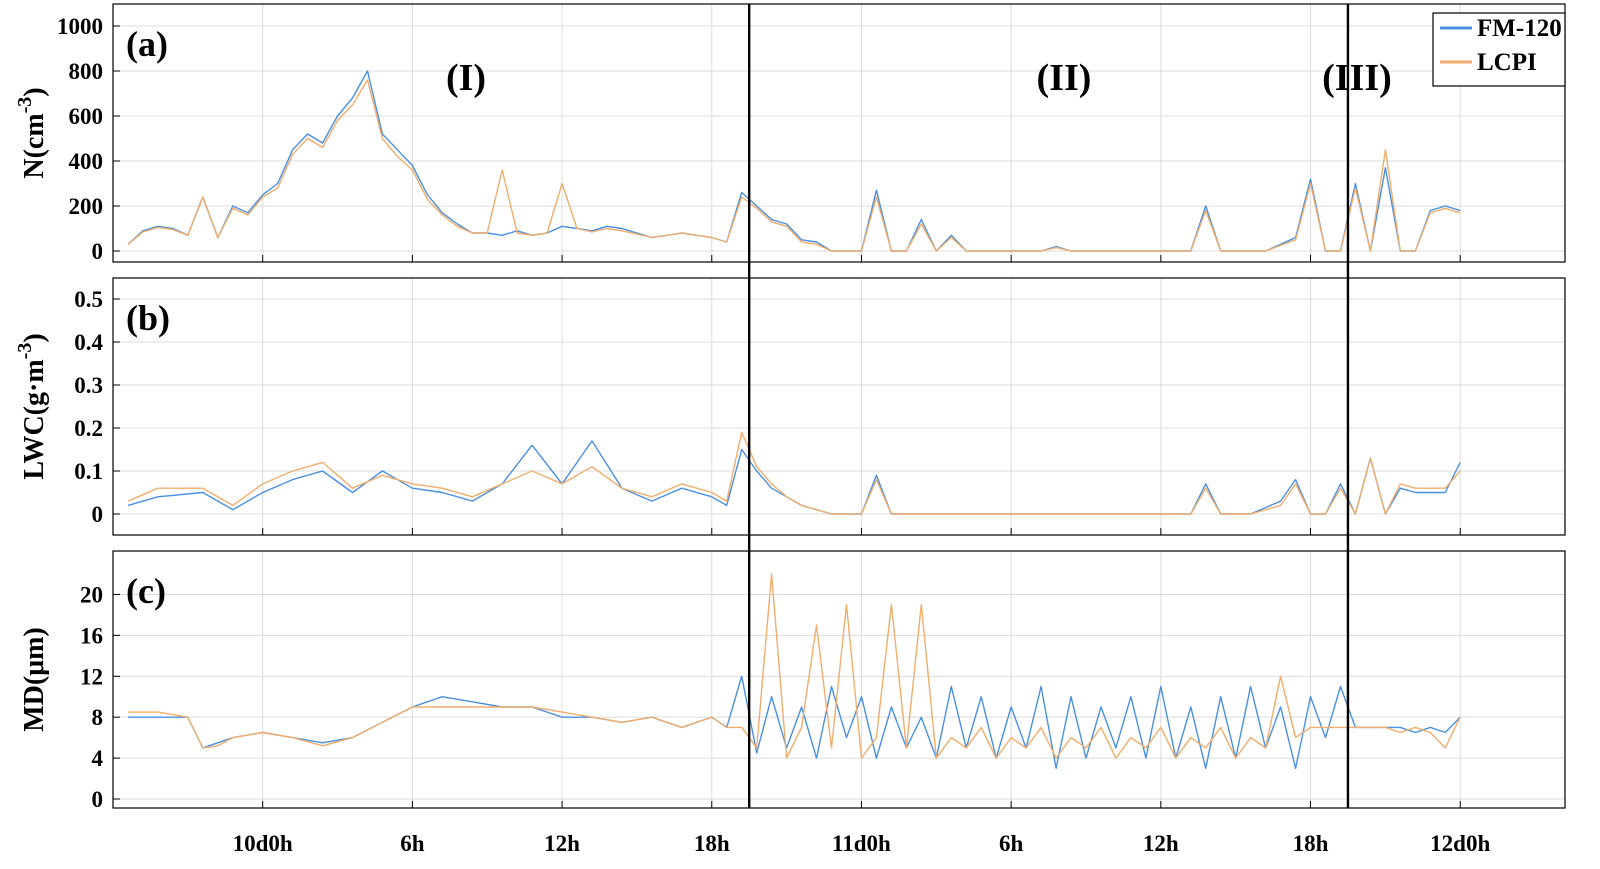 The height and width of the screenshot is (869, 1600). I want to click on y-tick-label: 0.4, so click(88, 342).